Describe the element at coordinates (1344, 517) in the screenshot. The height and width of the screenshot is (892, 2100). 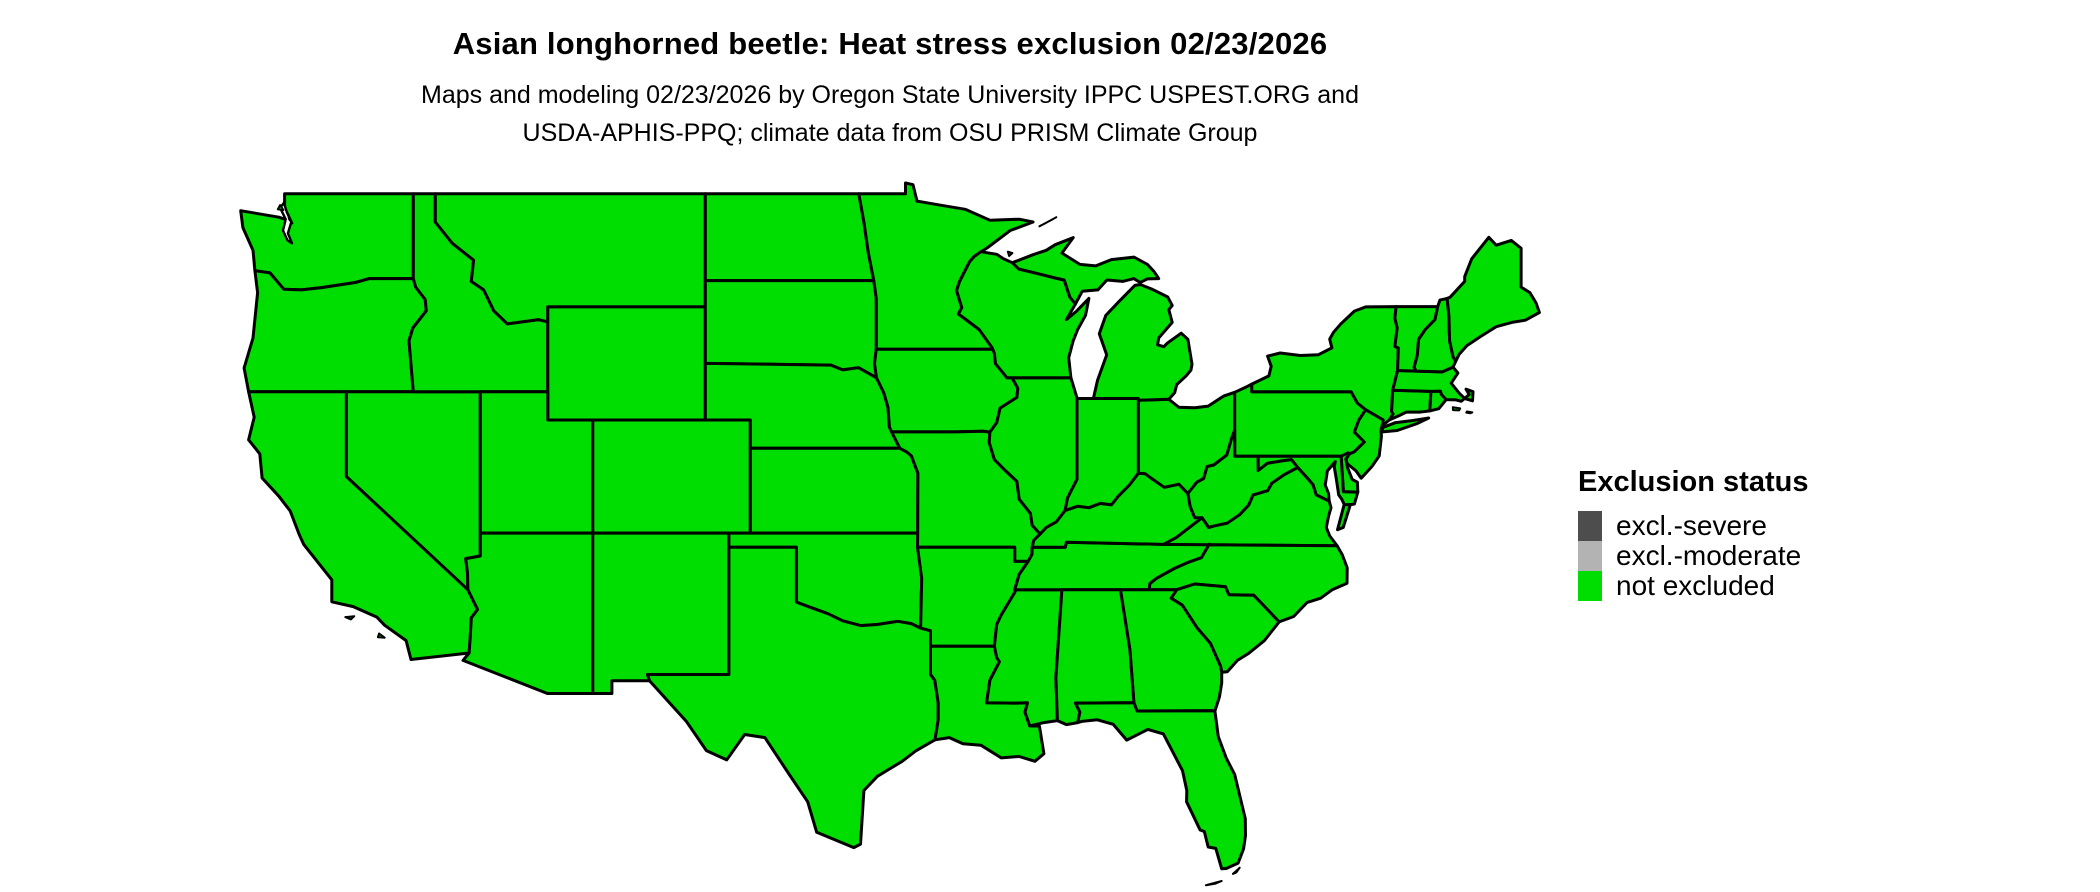
I see `state-va_eastern_shore` at that location.